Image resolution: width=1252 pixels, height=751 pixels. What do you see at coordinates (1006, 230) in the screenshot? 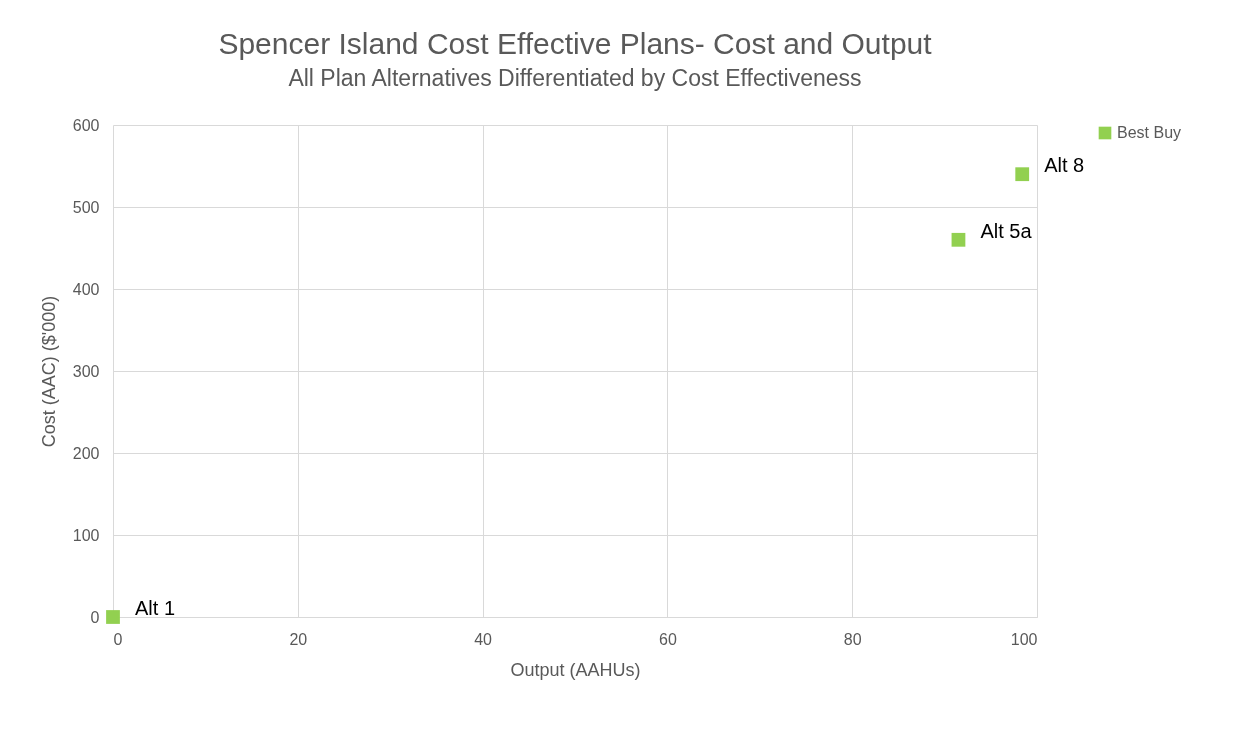
I see `annotation: Alt 5a` at bounding box center [1006, 230].